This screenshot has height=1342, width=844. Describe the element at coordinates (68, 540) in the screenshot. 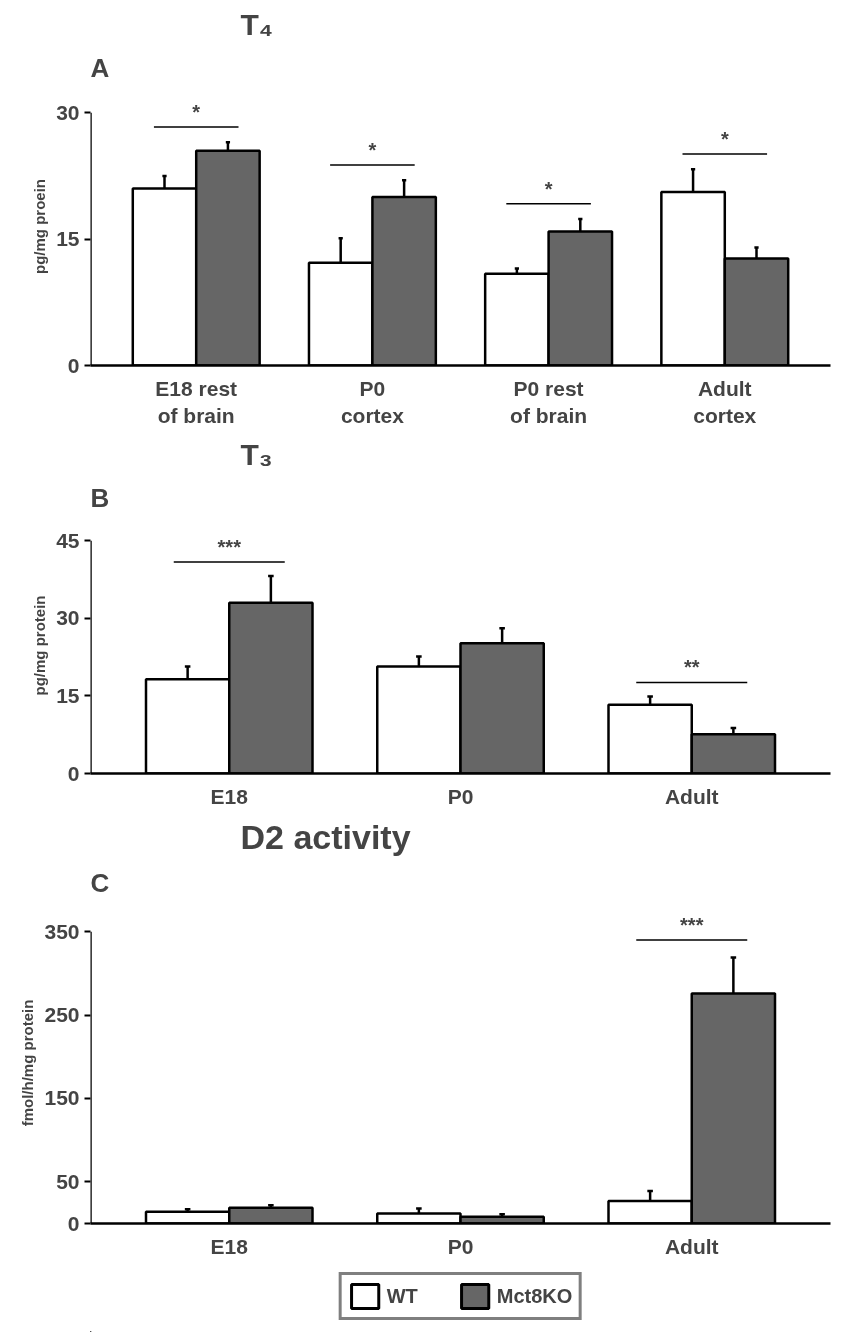

I see `y-tick-label: 45` at that location.